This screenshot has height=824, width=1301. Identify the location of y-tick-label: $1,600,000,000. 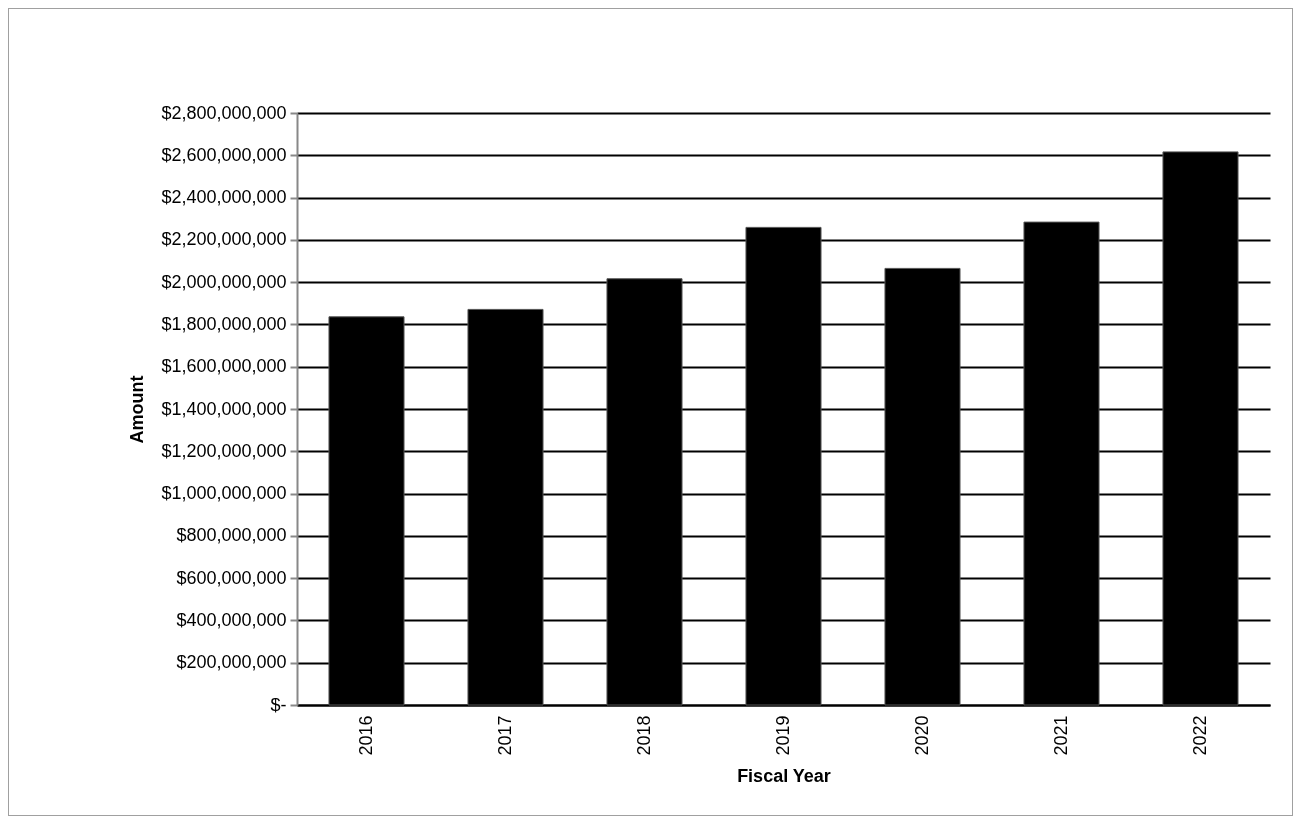
(224, 366).